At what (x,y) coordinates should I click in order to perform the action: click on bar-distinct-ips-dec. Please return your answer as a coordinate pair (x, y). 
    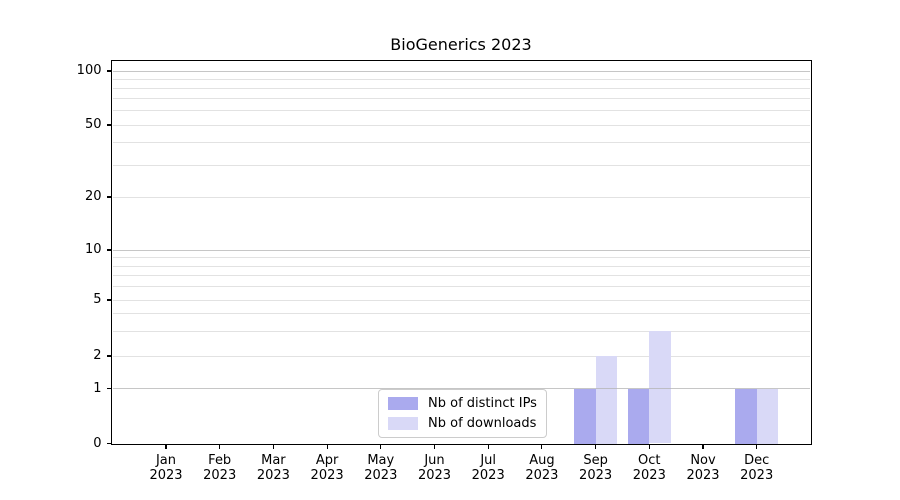
    Looking at the image, I should click on (746, 416).